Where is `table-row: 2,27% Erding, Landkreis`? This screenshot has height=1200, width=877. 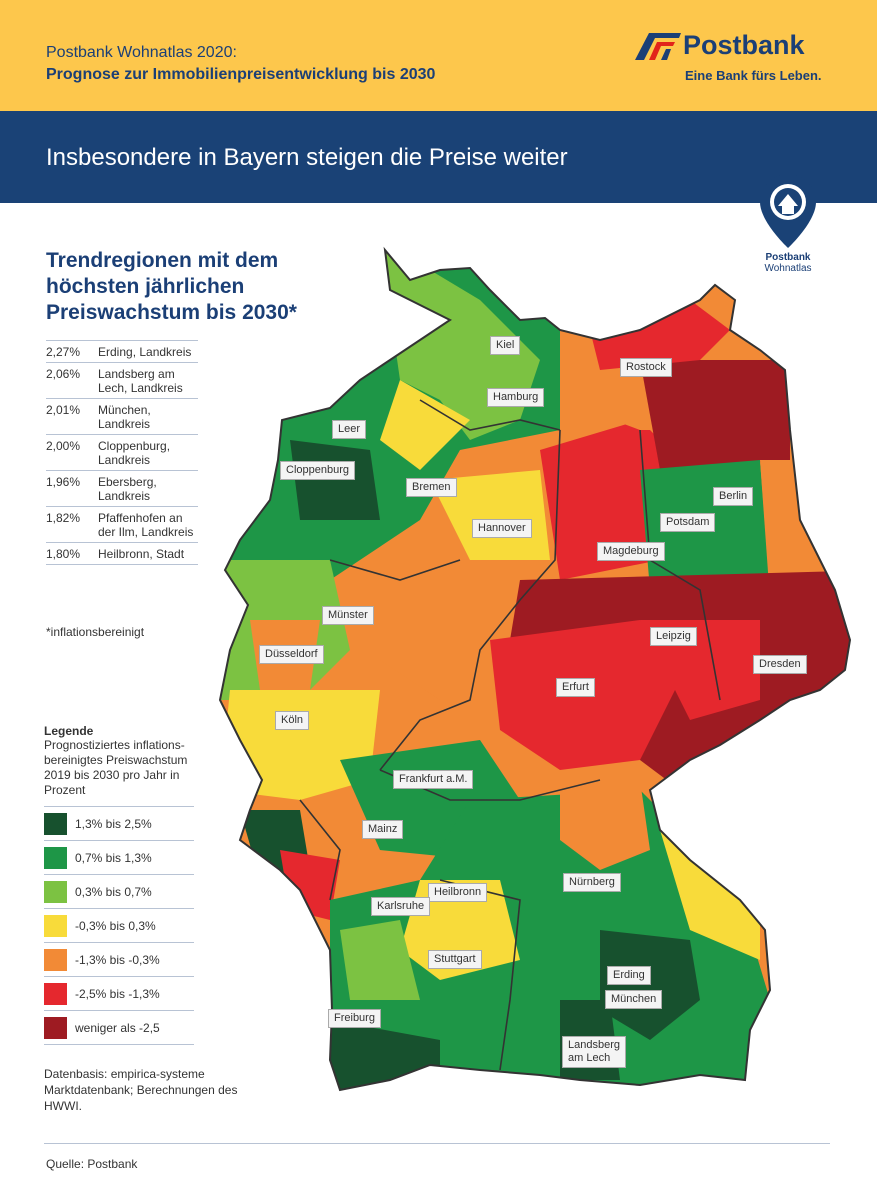
table-row: 2,27% Erding, Landkreis is located at coordinates (122, 351).